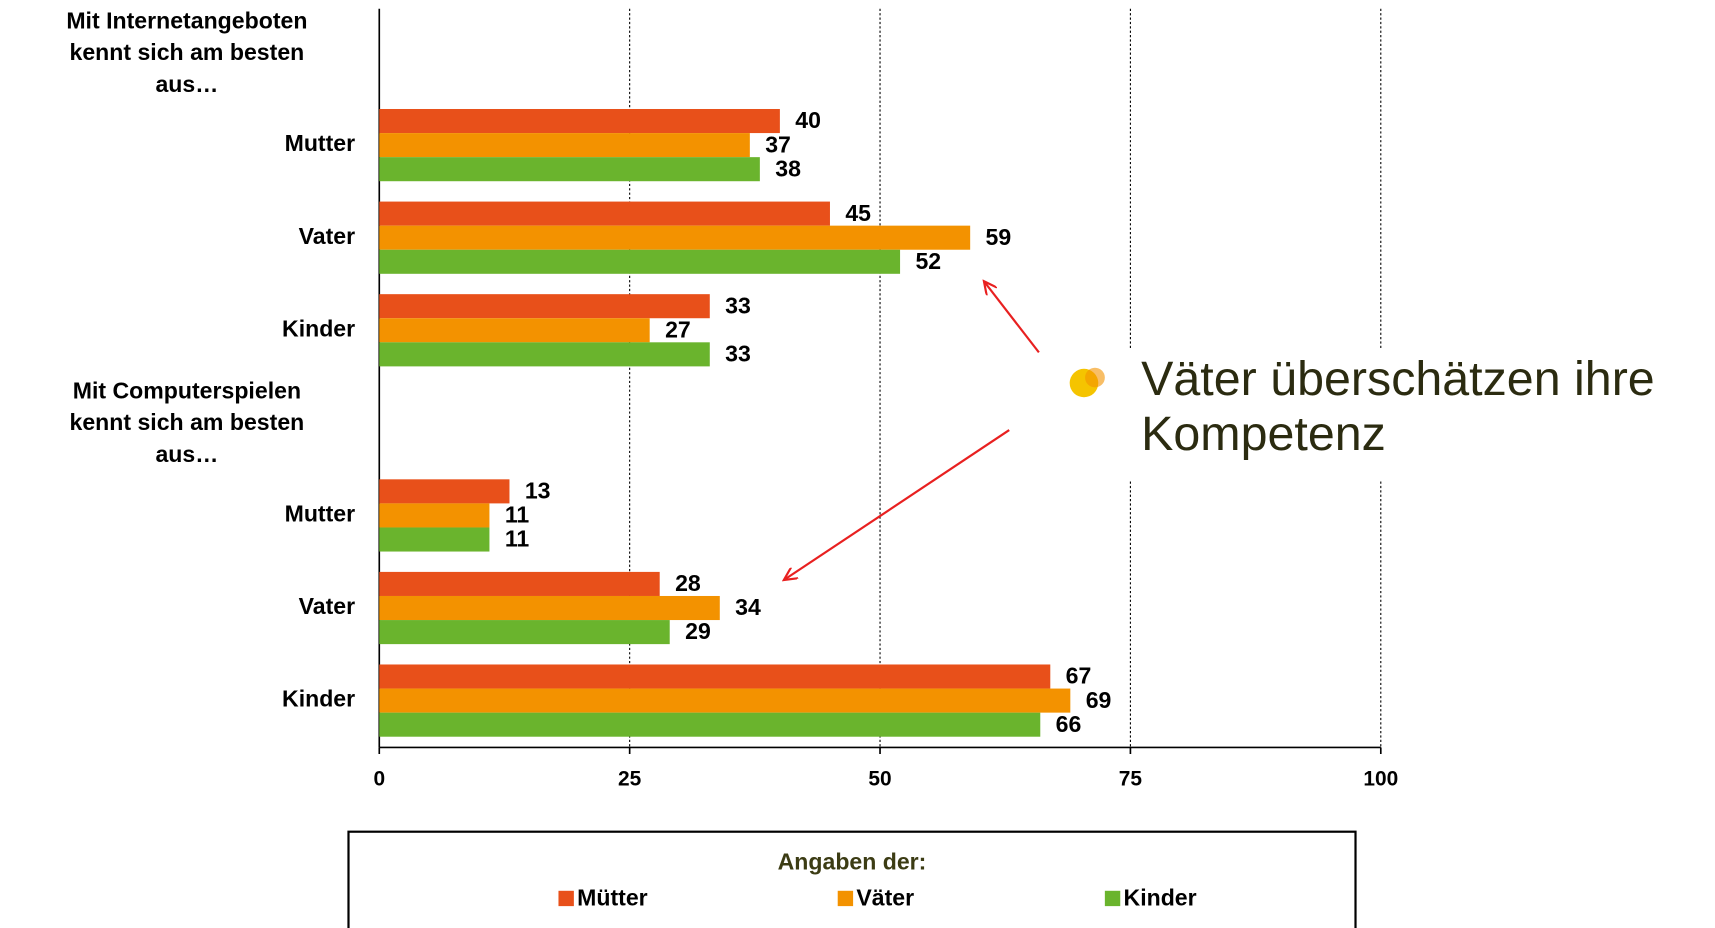  Describe the element at coordinates (1380, 779) in the screenshot. I see `x-tick-label: 100` at that location.